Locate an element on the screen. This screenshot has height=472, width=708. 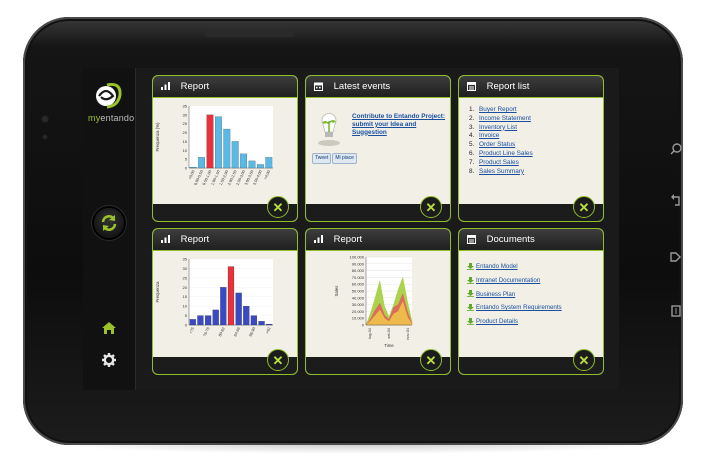
x-tick-label: 2,00-2,50 is located at coordinates (232, 178).